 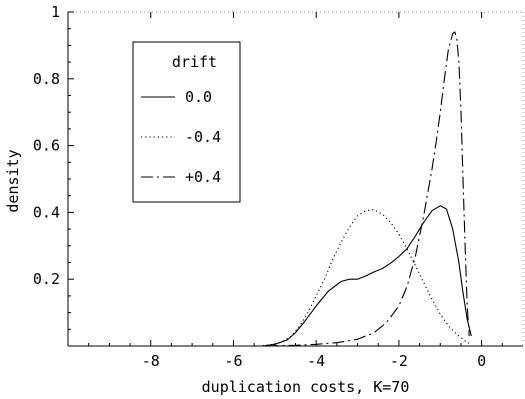 I want to click on y-tick-label: 0.6, so click(x=46, y=146).